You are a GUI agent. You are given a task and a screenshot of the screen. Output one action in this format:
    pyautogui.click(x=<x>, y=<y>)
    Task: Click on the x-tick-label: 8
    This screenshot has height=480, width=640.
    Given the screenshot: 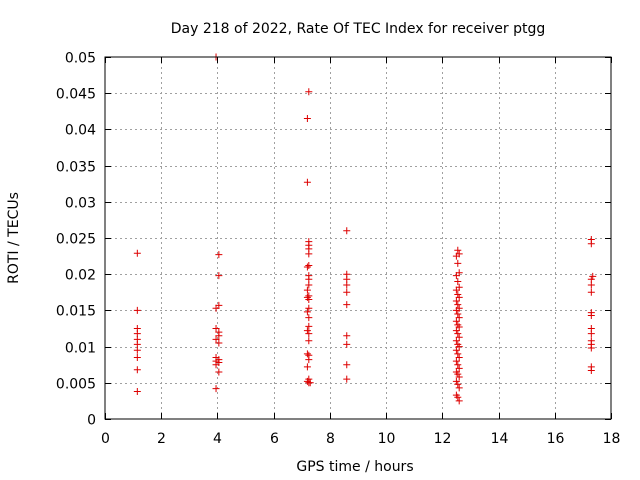 What is the action you would take?
    pyautogui.click(x=330, y=439)
    